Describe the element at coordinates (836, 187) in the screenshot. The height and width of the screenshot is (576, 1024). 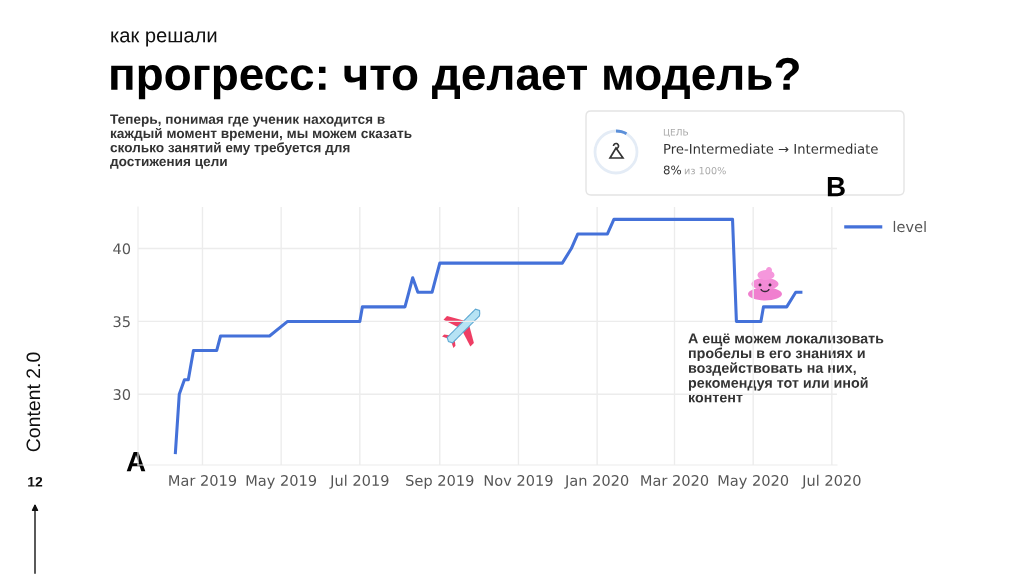
I see `text: B` at that location.